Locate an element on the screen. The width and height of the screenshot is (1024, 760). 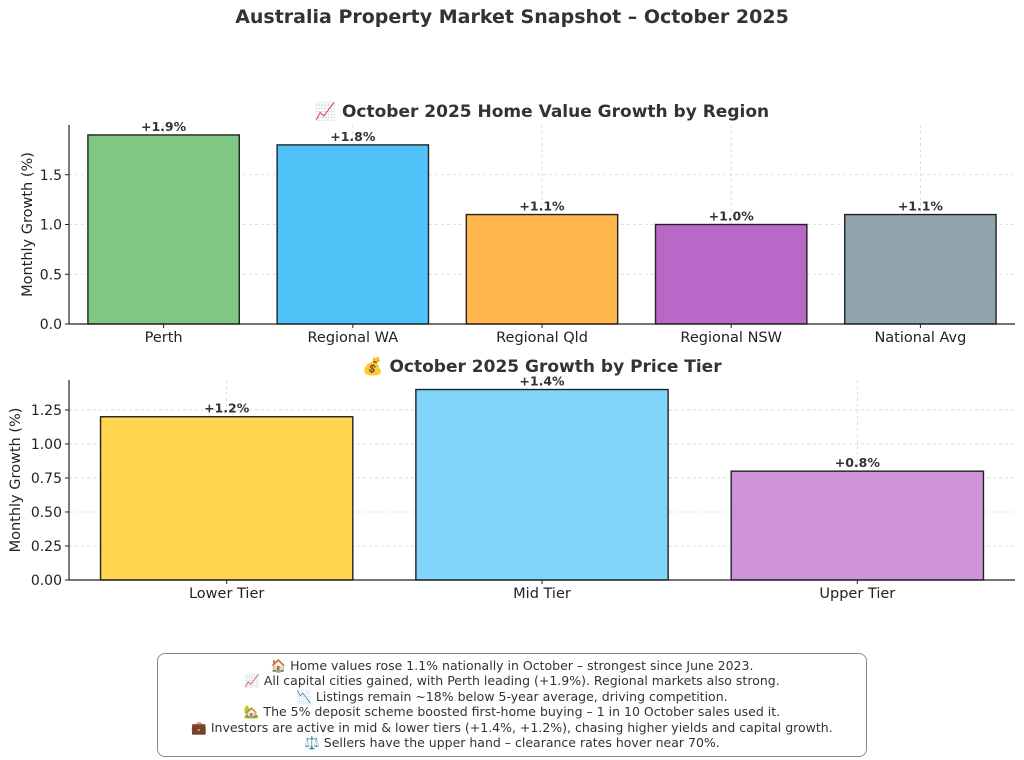
y-tick-label: 1.5 is located at coordinates (51, 176).